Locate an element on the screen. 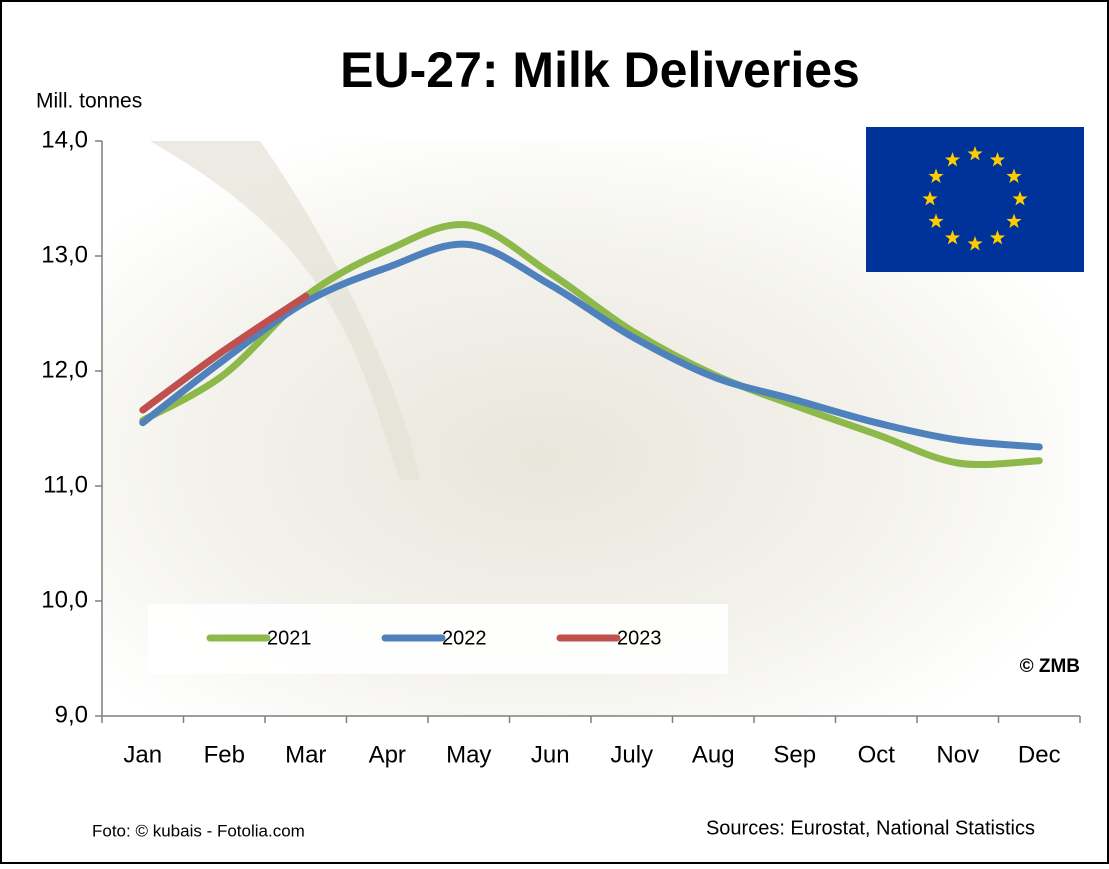 The image size is (1109, 869). y-tick-label: 12,0 is located at coordinates (64, 369).